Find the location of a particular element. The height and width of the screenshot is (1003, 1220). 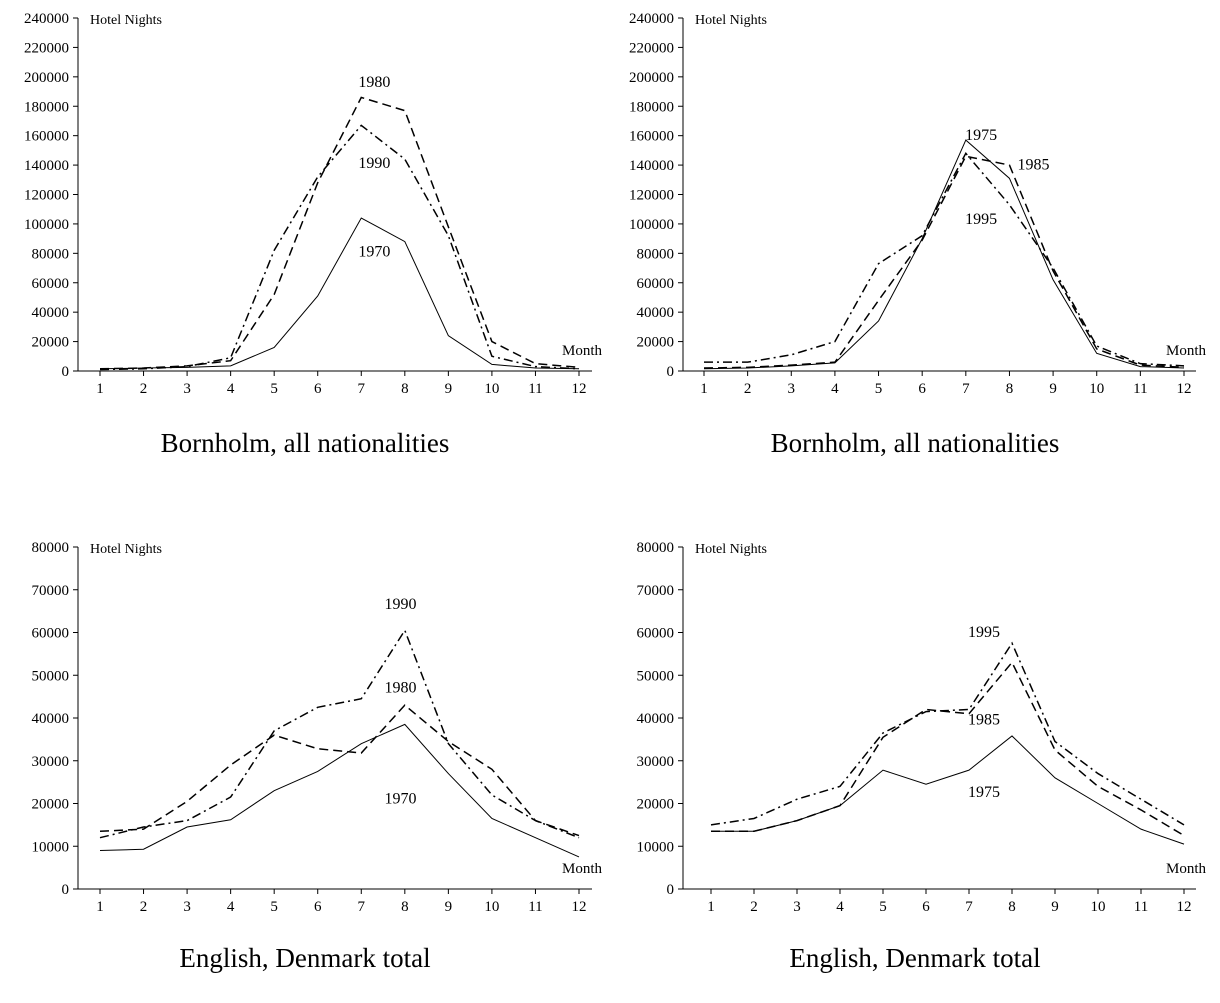

y-tick-label: 160000 is located at coordinates (651, 137).